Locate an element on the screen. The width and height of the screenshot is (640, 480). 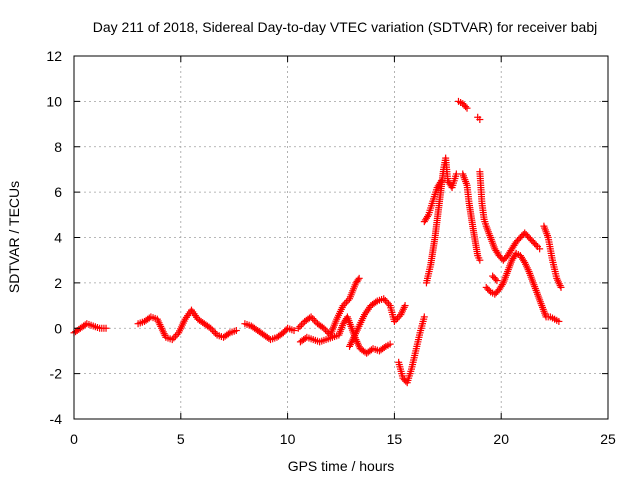
y-tick-label: -4 is located at coordinates (56, 419).